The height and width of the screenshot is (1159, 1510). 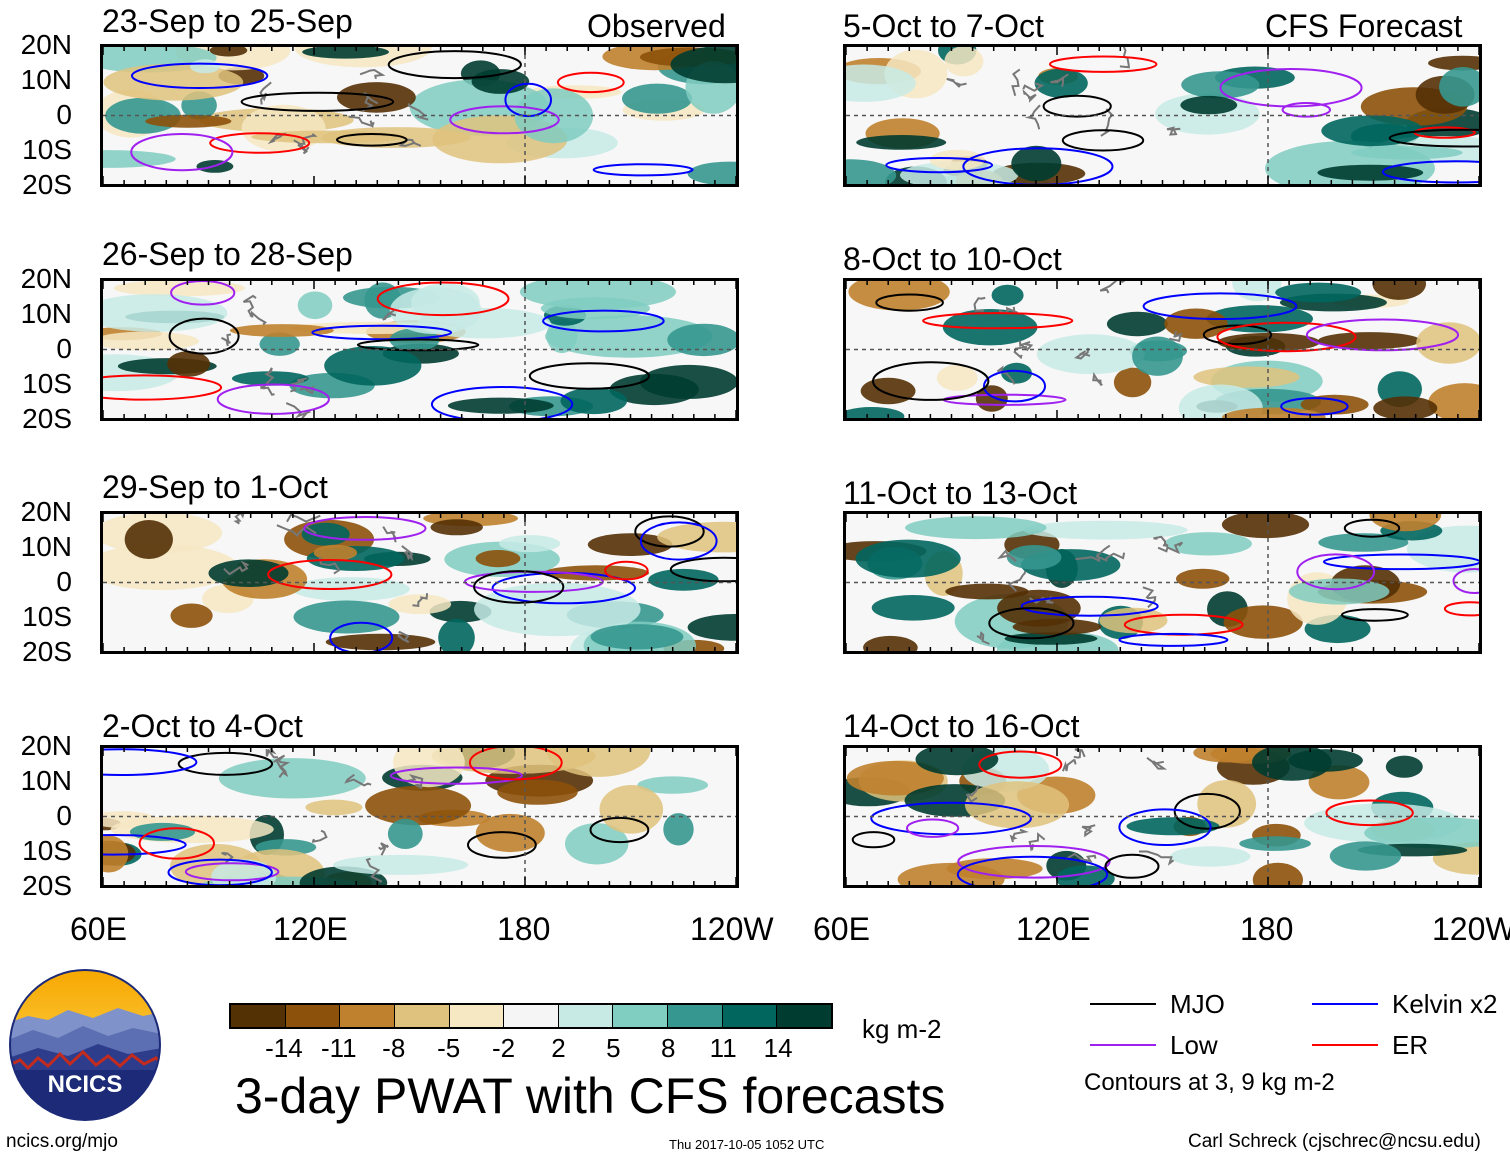 I want to click on ncics-logo: NCICS, so click(x=85, y=1047).